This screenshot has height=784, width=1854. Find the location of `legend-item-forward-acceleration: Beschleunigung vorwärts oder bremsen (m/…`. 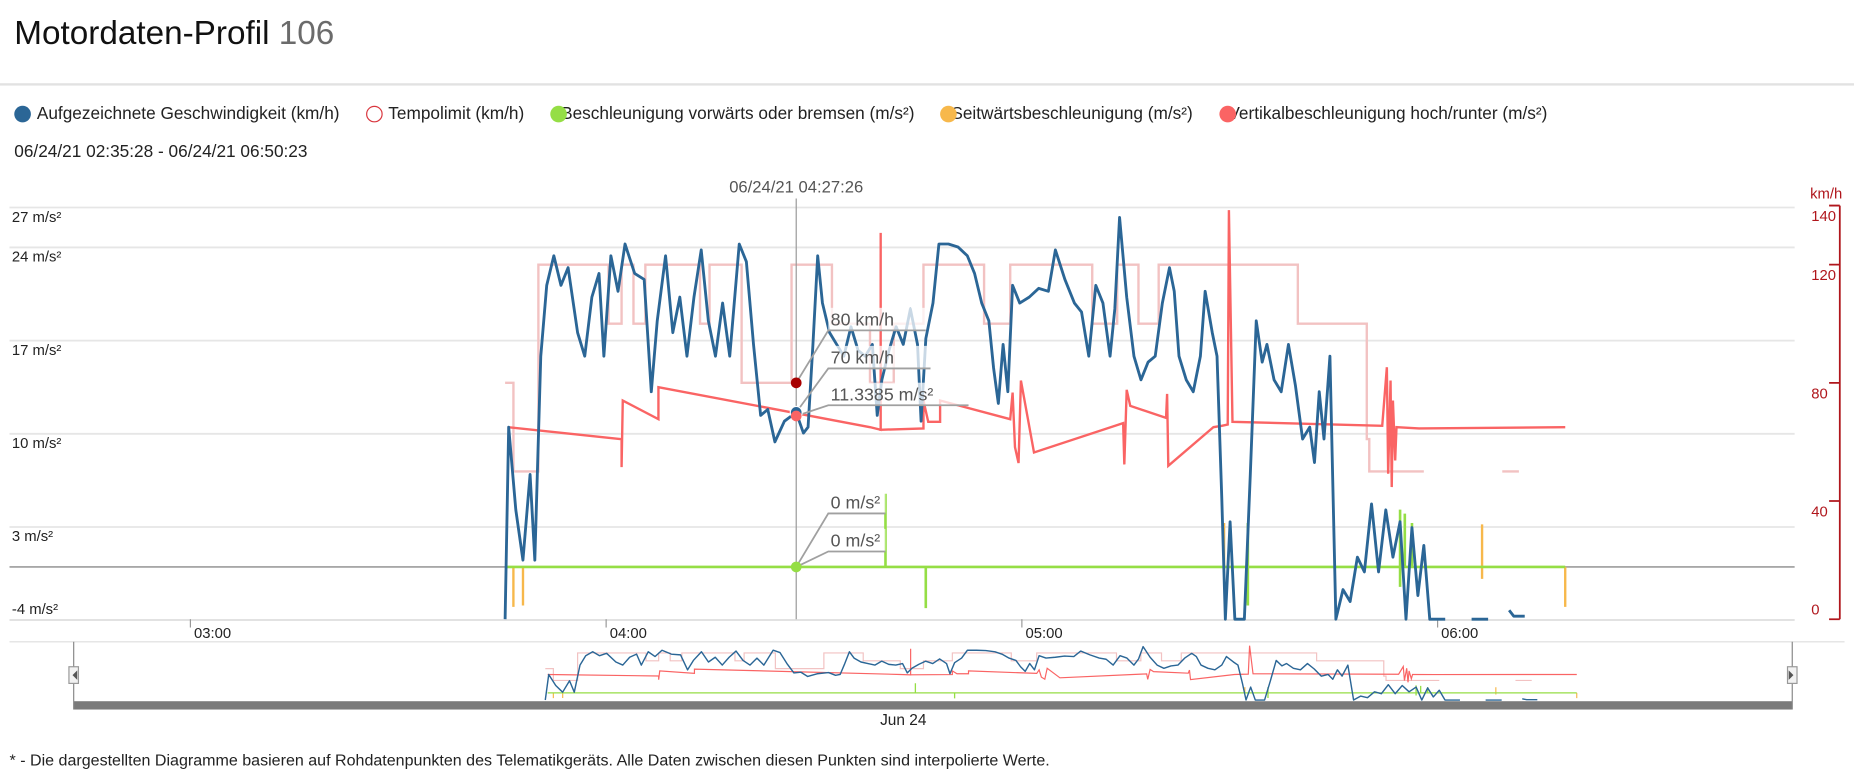

legend-item-forward-acceleration: Beschleunigung vorwärts oder bremsen (m/… is located at coordinates (732, 114).